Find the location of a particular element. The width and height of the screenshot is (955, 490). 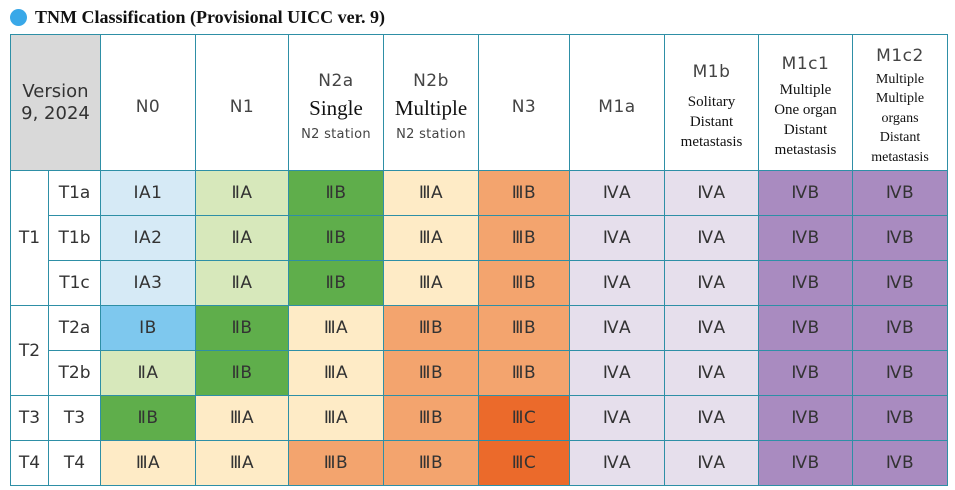

column-desc-line: Solitary is located at coordinates (711, 101).